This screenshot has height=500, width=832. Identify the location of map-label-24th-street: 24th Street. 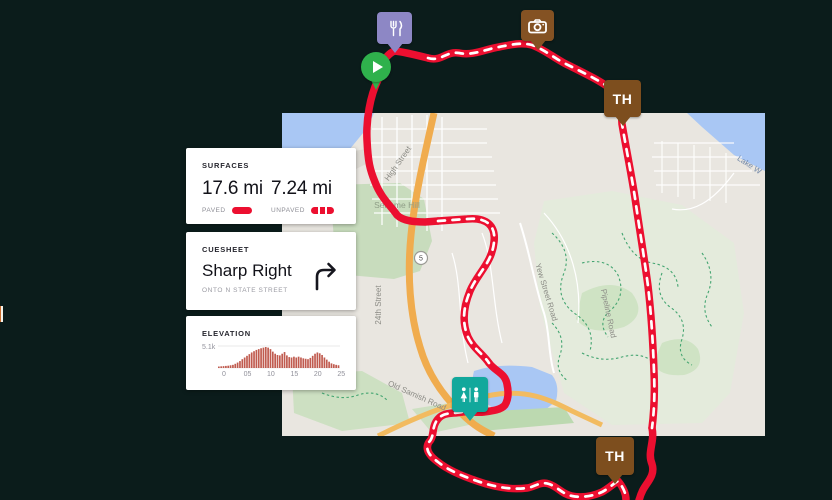
(378, 305).